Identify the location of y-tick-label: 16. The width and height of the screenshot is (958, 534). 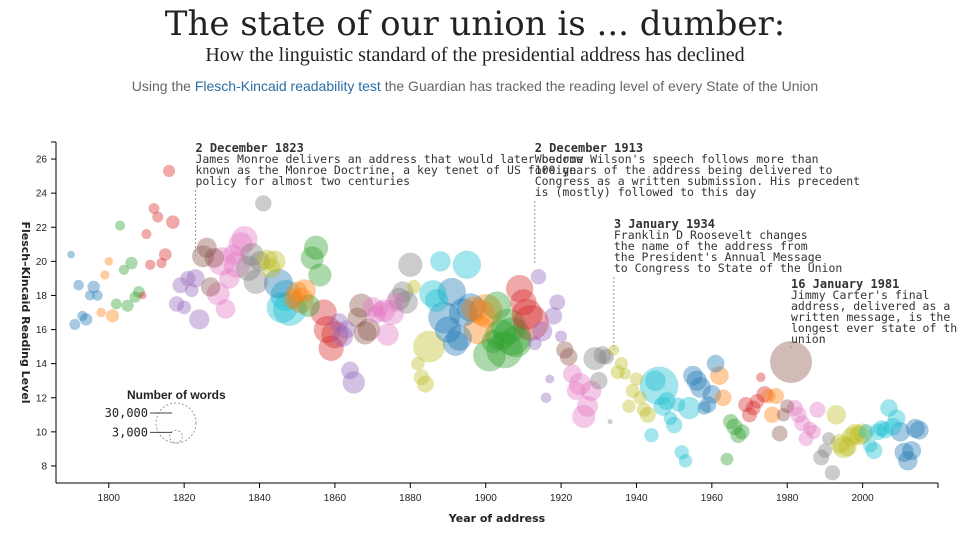
(42, 330).